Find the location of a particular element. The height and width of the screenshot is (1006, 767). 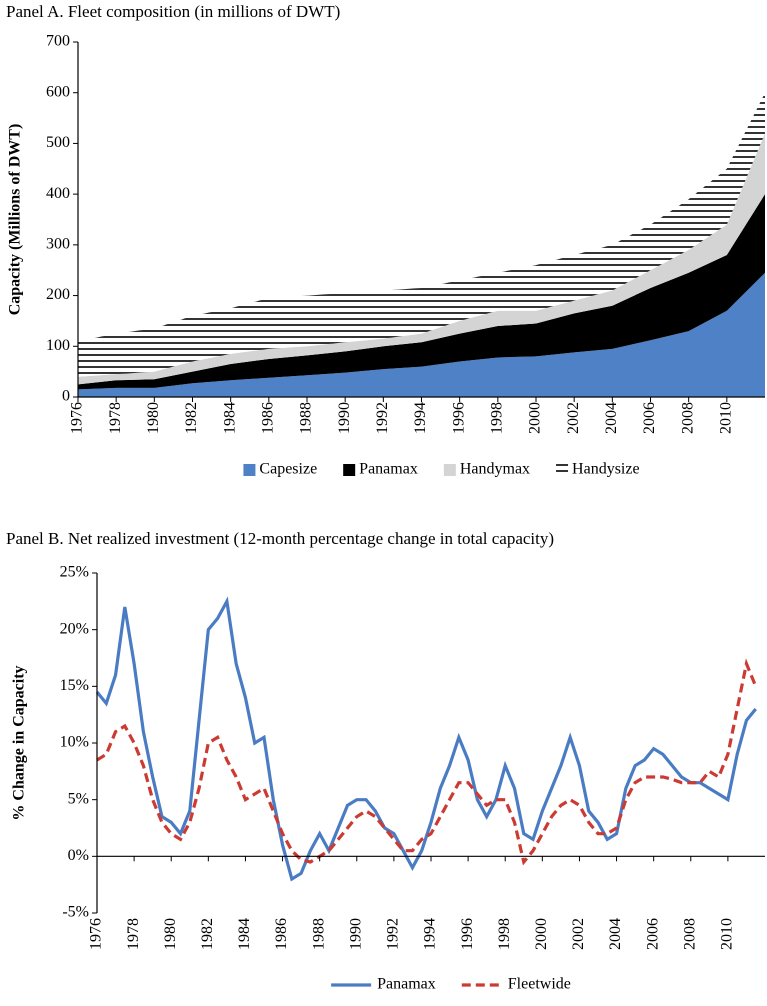

y-axis-label: Capacity (Millions of DWT) is located at coordinates (15, 220).